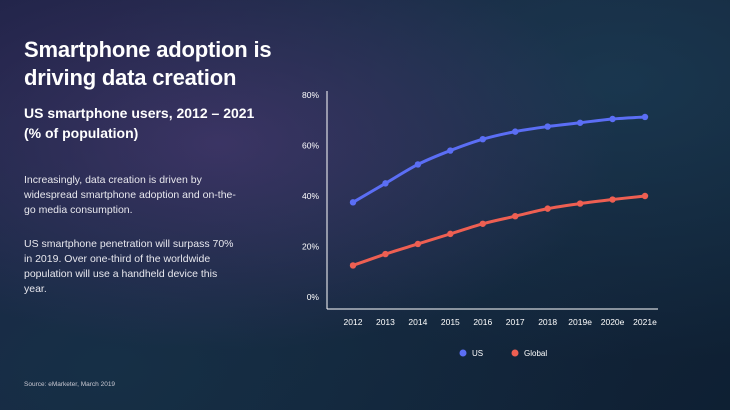 The width and height of the screenshot is (730, 410). What do you see at coordinates (310, 95) in the screenshot?
I see `y-tick-label: 80%` at bounding box center [310, 95].